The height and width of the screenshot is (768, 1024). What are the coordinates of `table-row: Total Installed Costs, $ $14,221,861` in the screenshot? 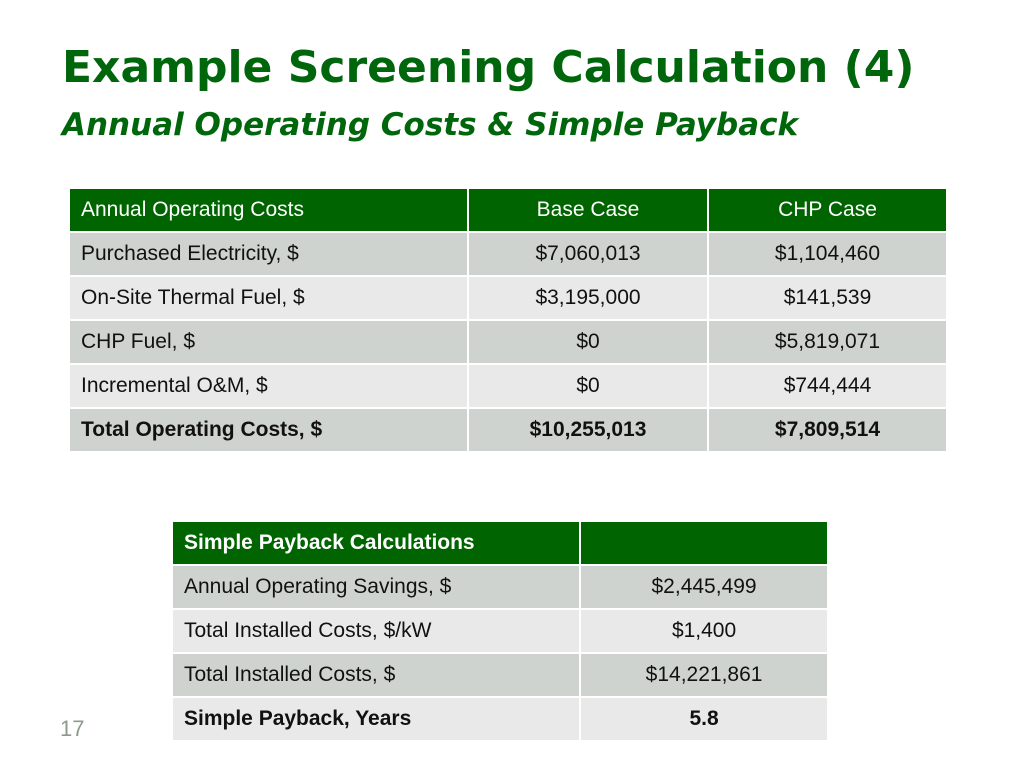 It's located at (499, 675).